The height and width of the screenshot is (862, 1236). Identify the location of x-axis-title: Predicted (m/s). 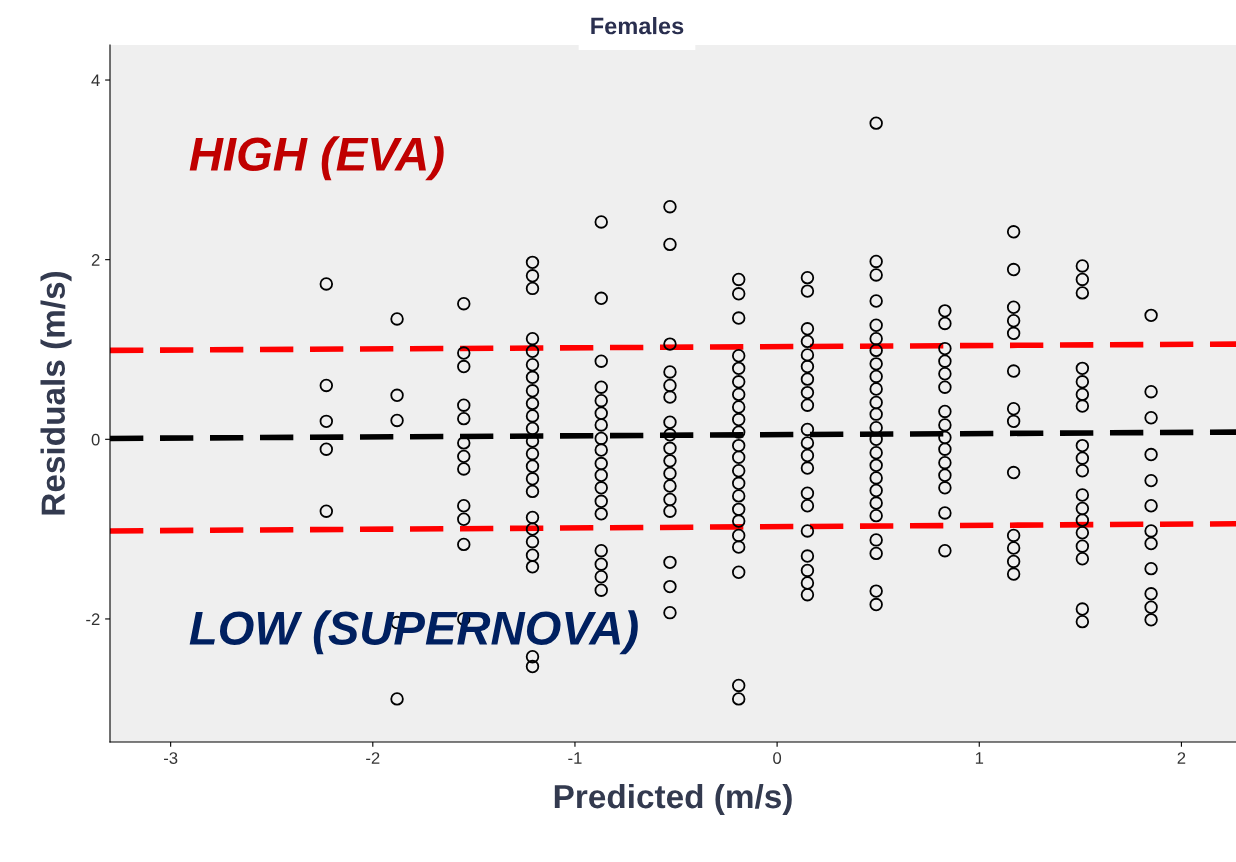
(673, 799).